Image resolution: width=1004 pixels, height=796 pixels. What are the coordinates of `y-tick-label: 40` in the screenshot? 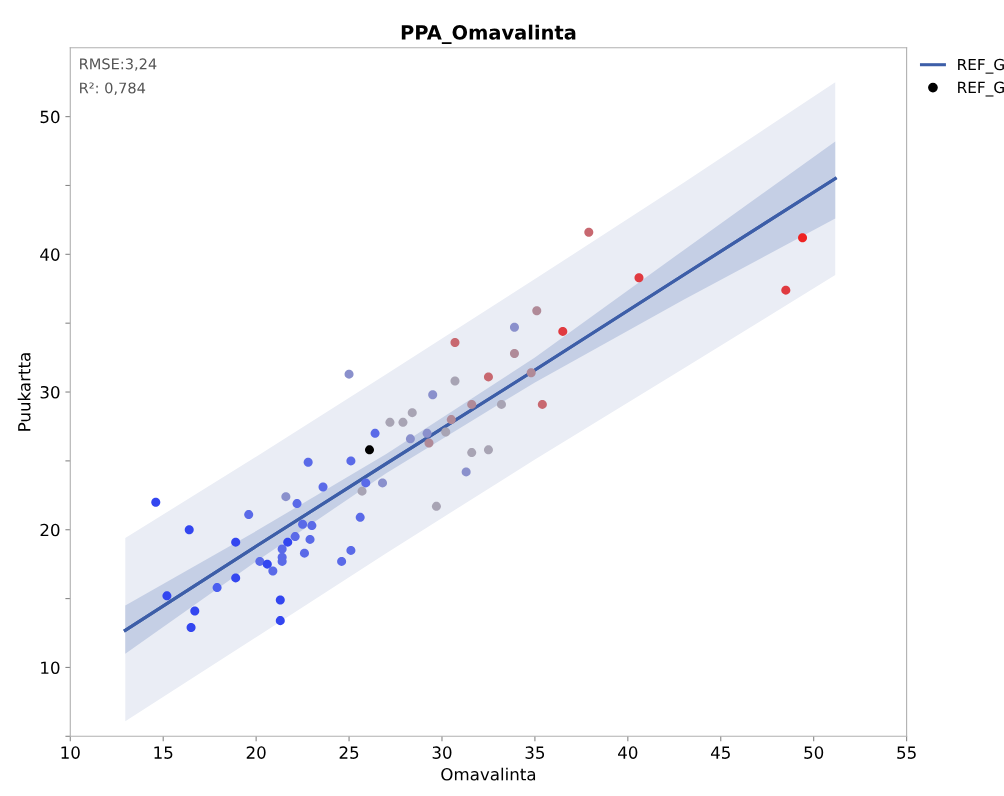 It's located at (50, 254).